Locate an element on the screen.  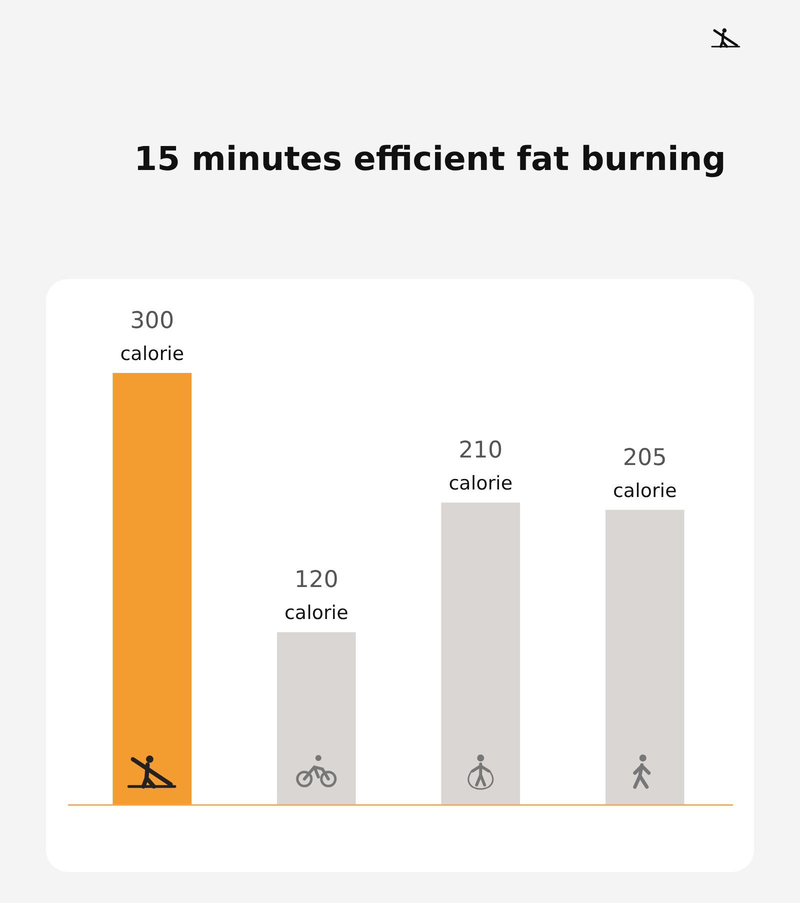
data-label: 120 calorie is located at coordinates (316, 595).